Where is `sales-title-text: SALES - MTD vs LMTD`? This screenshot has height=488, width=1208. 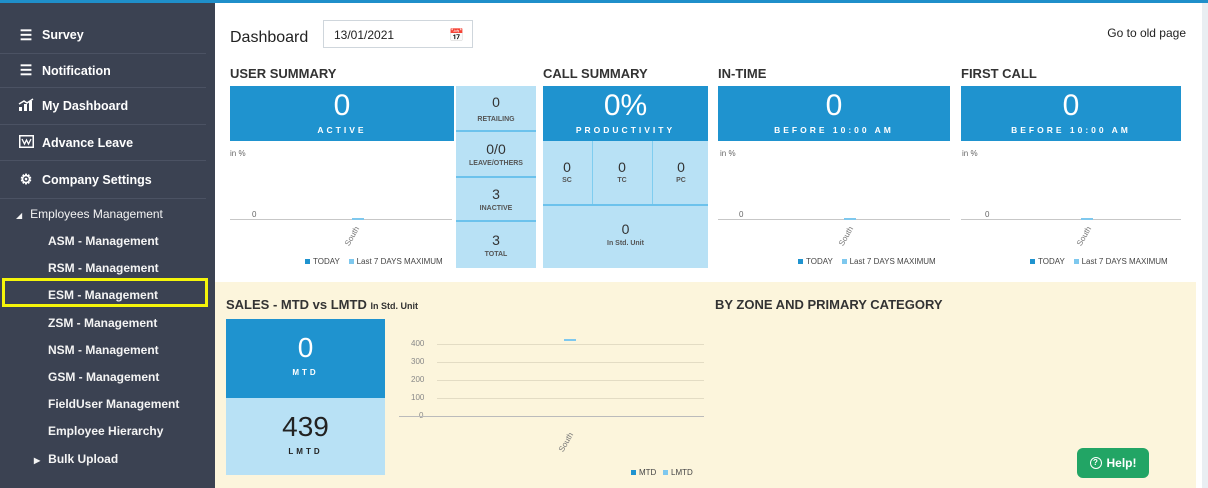 sales-title-text: SALES - MTD vs LMTD is located at coordinates (296, 304).